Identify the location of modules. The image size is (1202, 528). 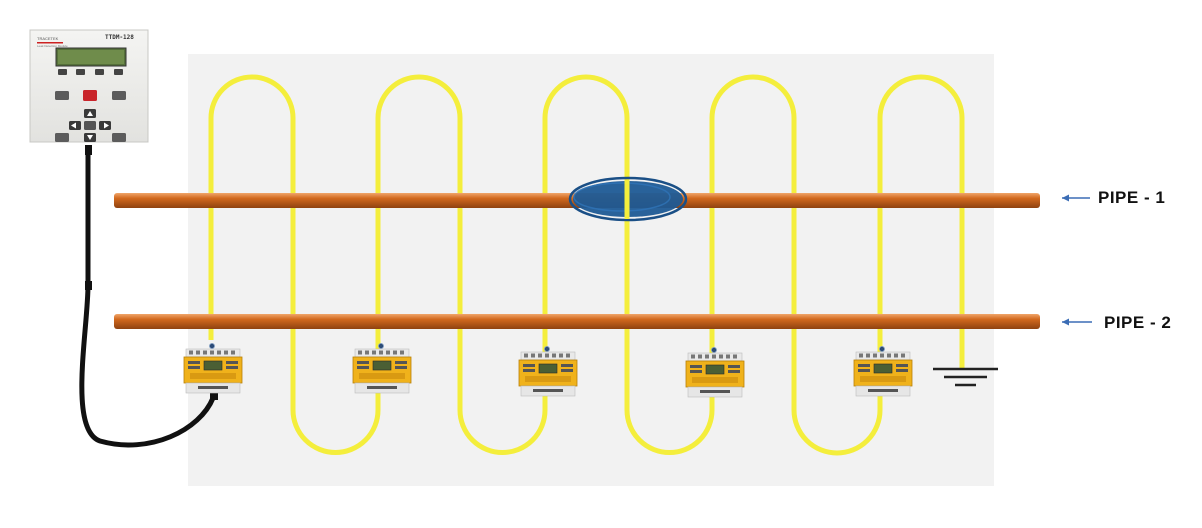
(548, 370).